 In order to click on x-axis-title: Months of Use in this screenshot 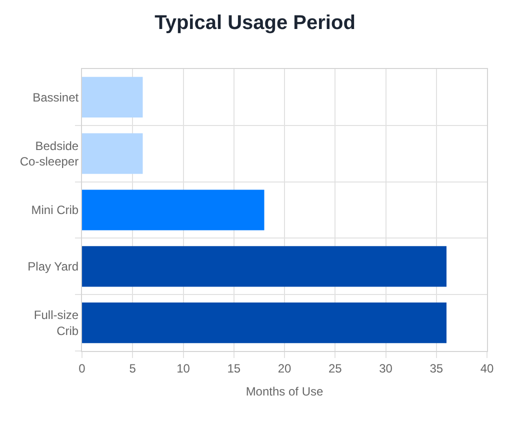, I will do `click(285, 391)`.